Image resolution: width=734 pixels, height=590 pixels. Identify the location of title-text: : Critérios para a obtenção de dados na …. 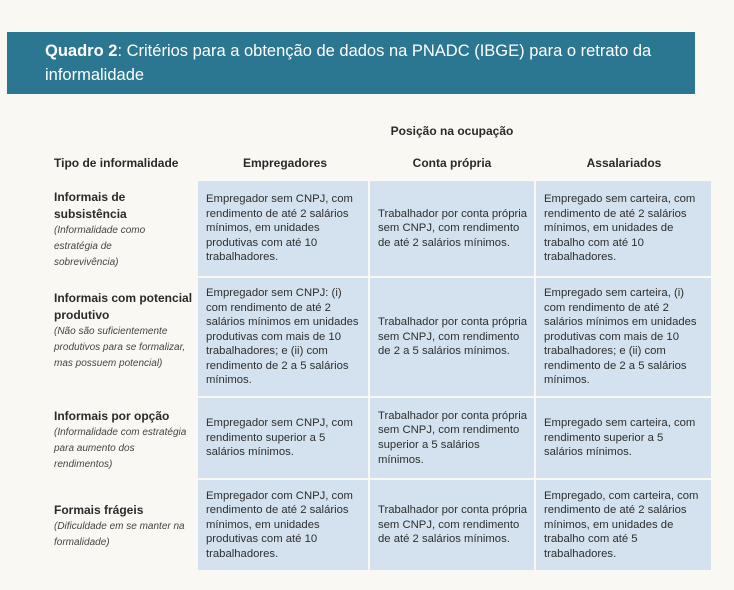
(348, 63).